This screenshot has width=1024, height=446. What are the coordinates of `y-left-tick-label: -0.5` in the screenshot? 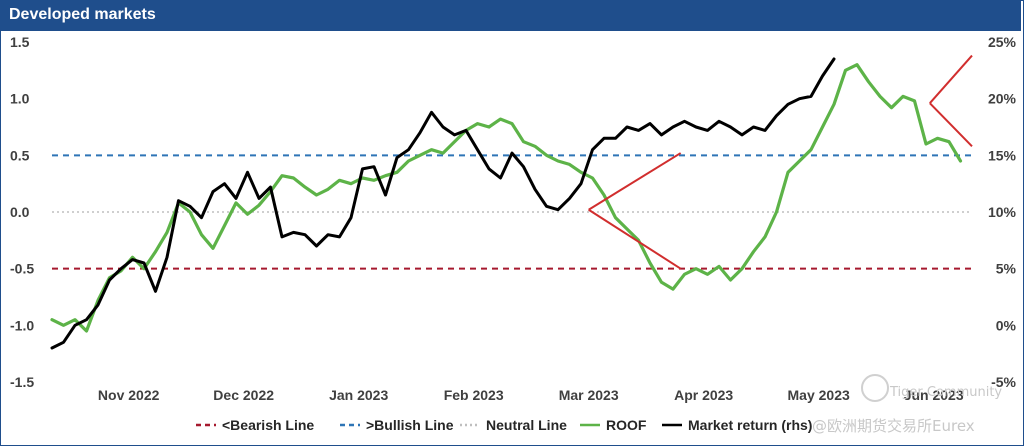 It's located at (22, 269).